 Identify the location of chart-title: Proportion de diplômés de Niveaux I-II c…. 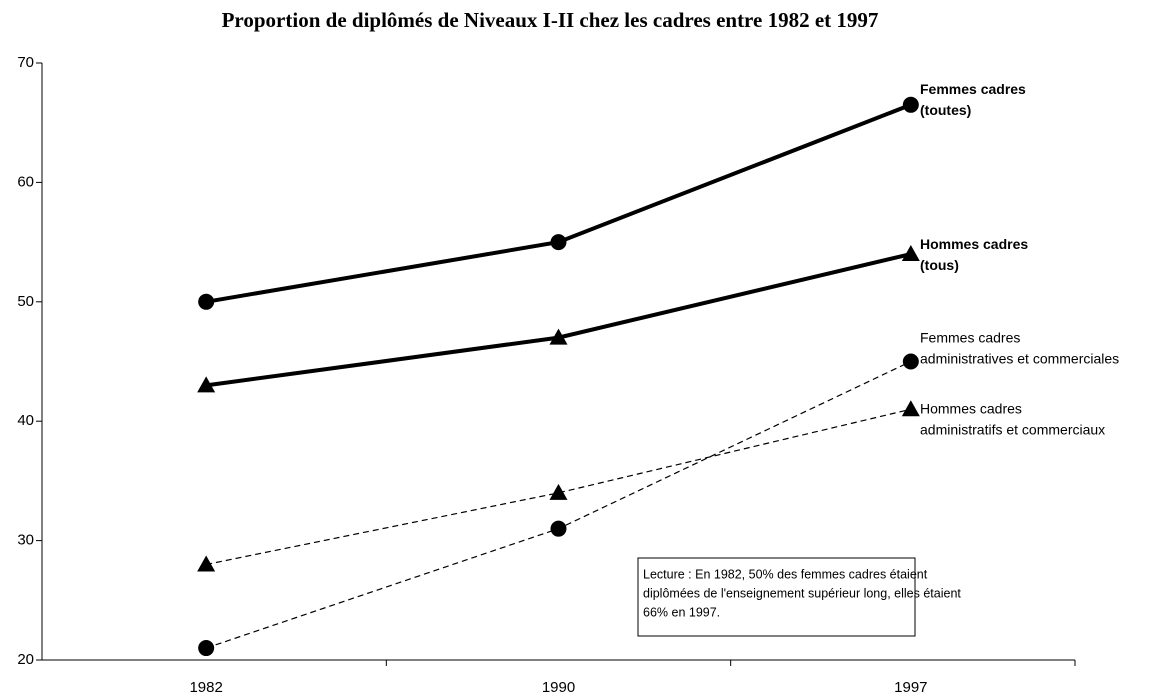
(550, 20).